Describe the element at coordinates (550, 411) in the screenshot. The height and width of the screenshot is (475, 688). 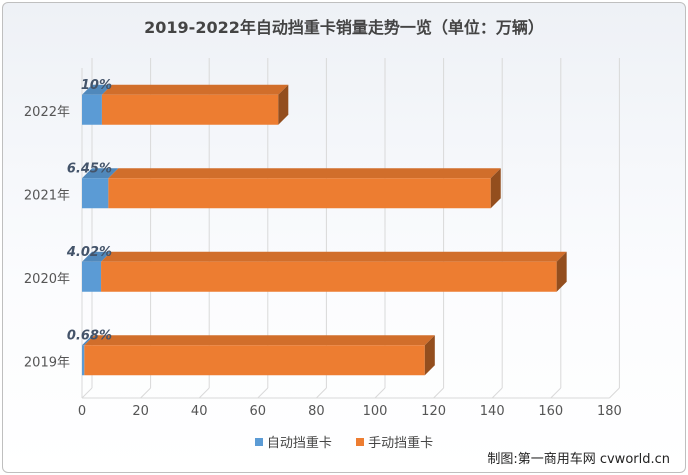
I see `x-tick-label: 160` at that location.